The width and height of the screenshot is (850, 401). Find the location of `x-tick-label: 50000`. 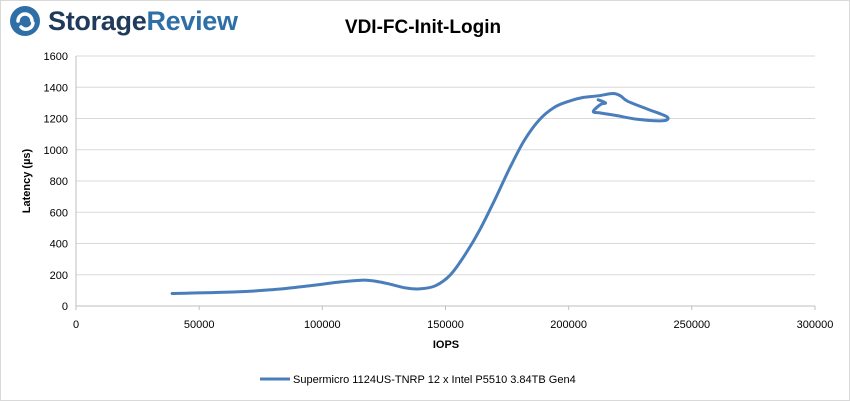

x-tick-label: 50000 is located at coordinates (199, 325).